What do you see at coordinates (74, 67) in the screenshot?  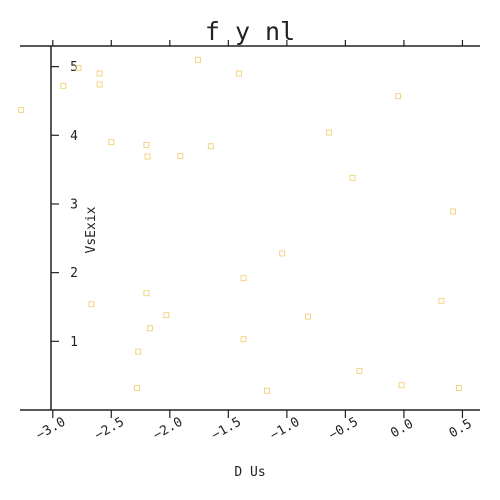 I see `y-tick-label: 5` at bounding box center [74, 67].